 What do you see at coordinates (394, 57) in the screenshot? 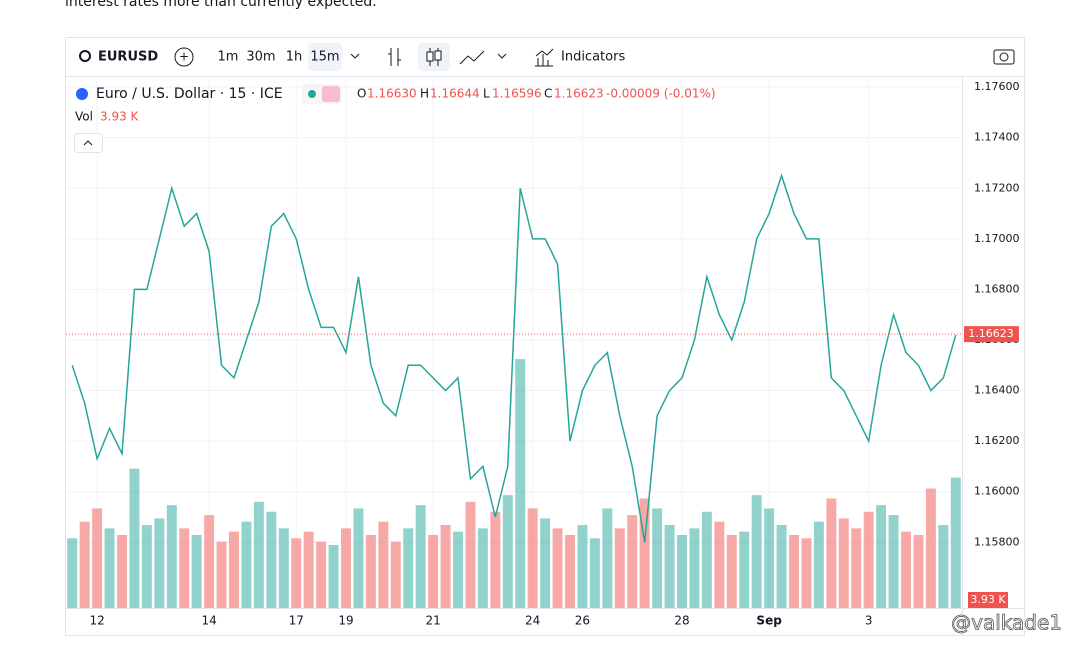
I see `bar-icon` at bounding box center [394, 57].